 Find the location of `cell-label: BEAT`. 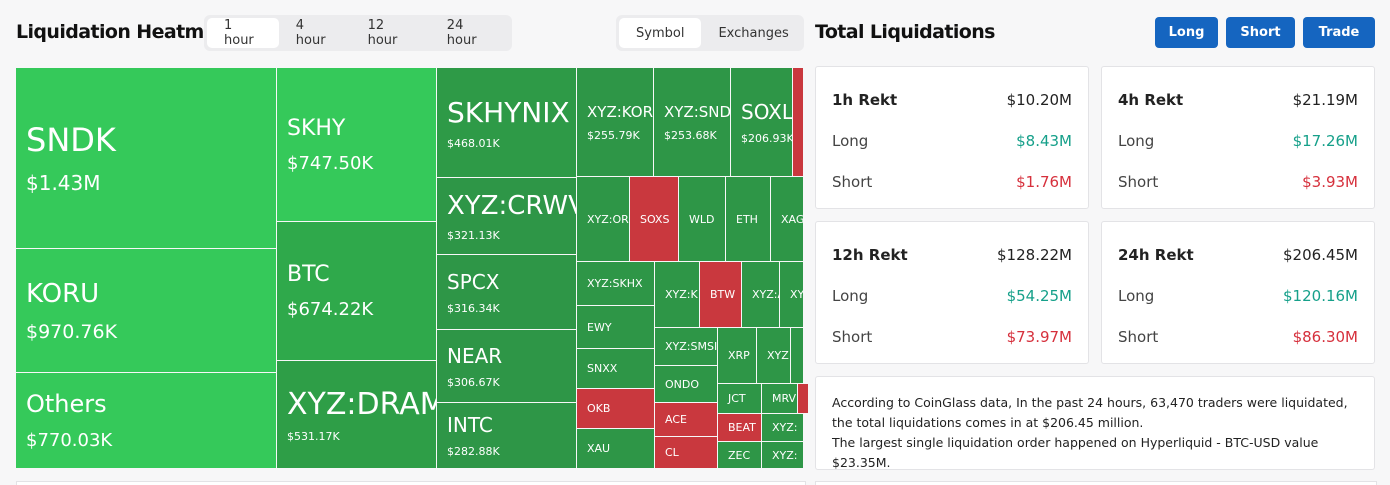

cell-label: BEAT is located at coordinates (742, 427).